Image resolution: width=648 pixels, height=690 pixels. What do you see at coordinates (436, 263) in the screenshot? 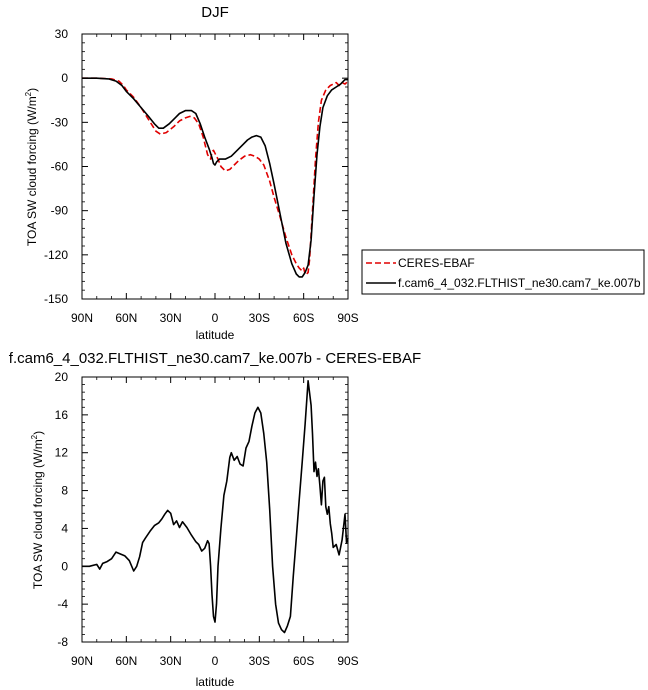
I see `legend-label-ceres: CERES-EBAF` at bounding box center [436, 263].